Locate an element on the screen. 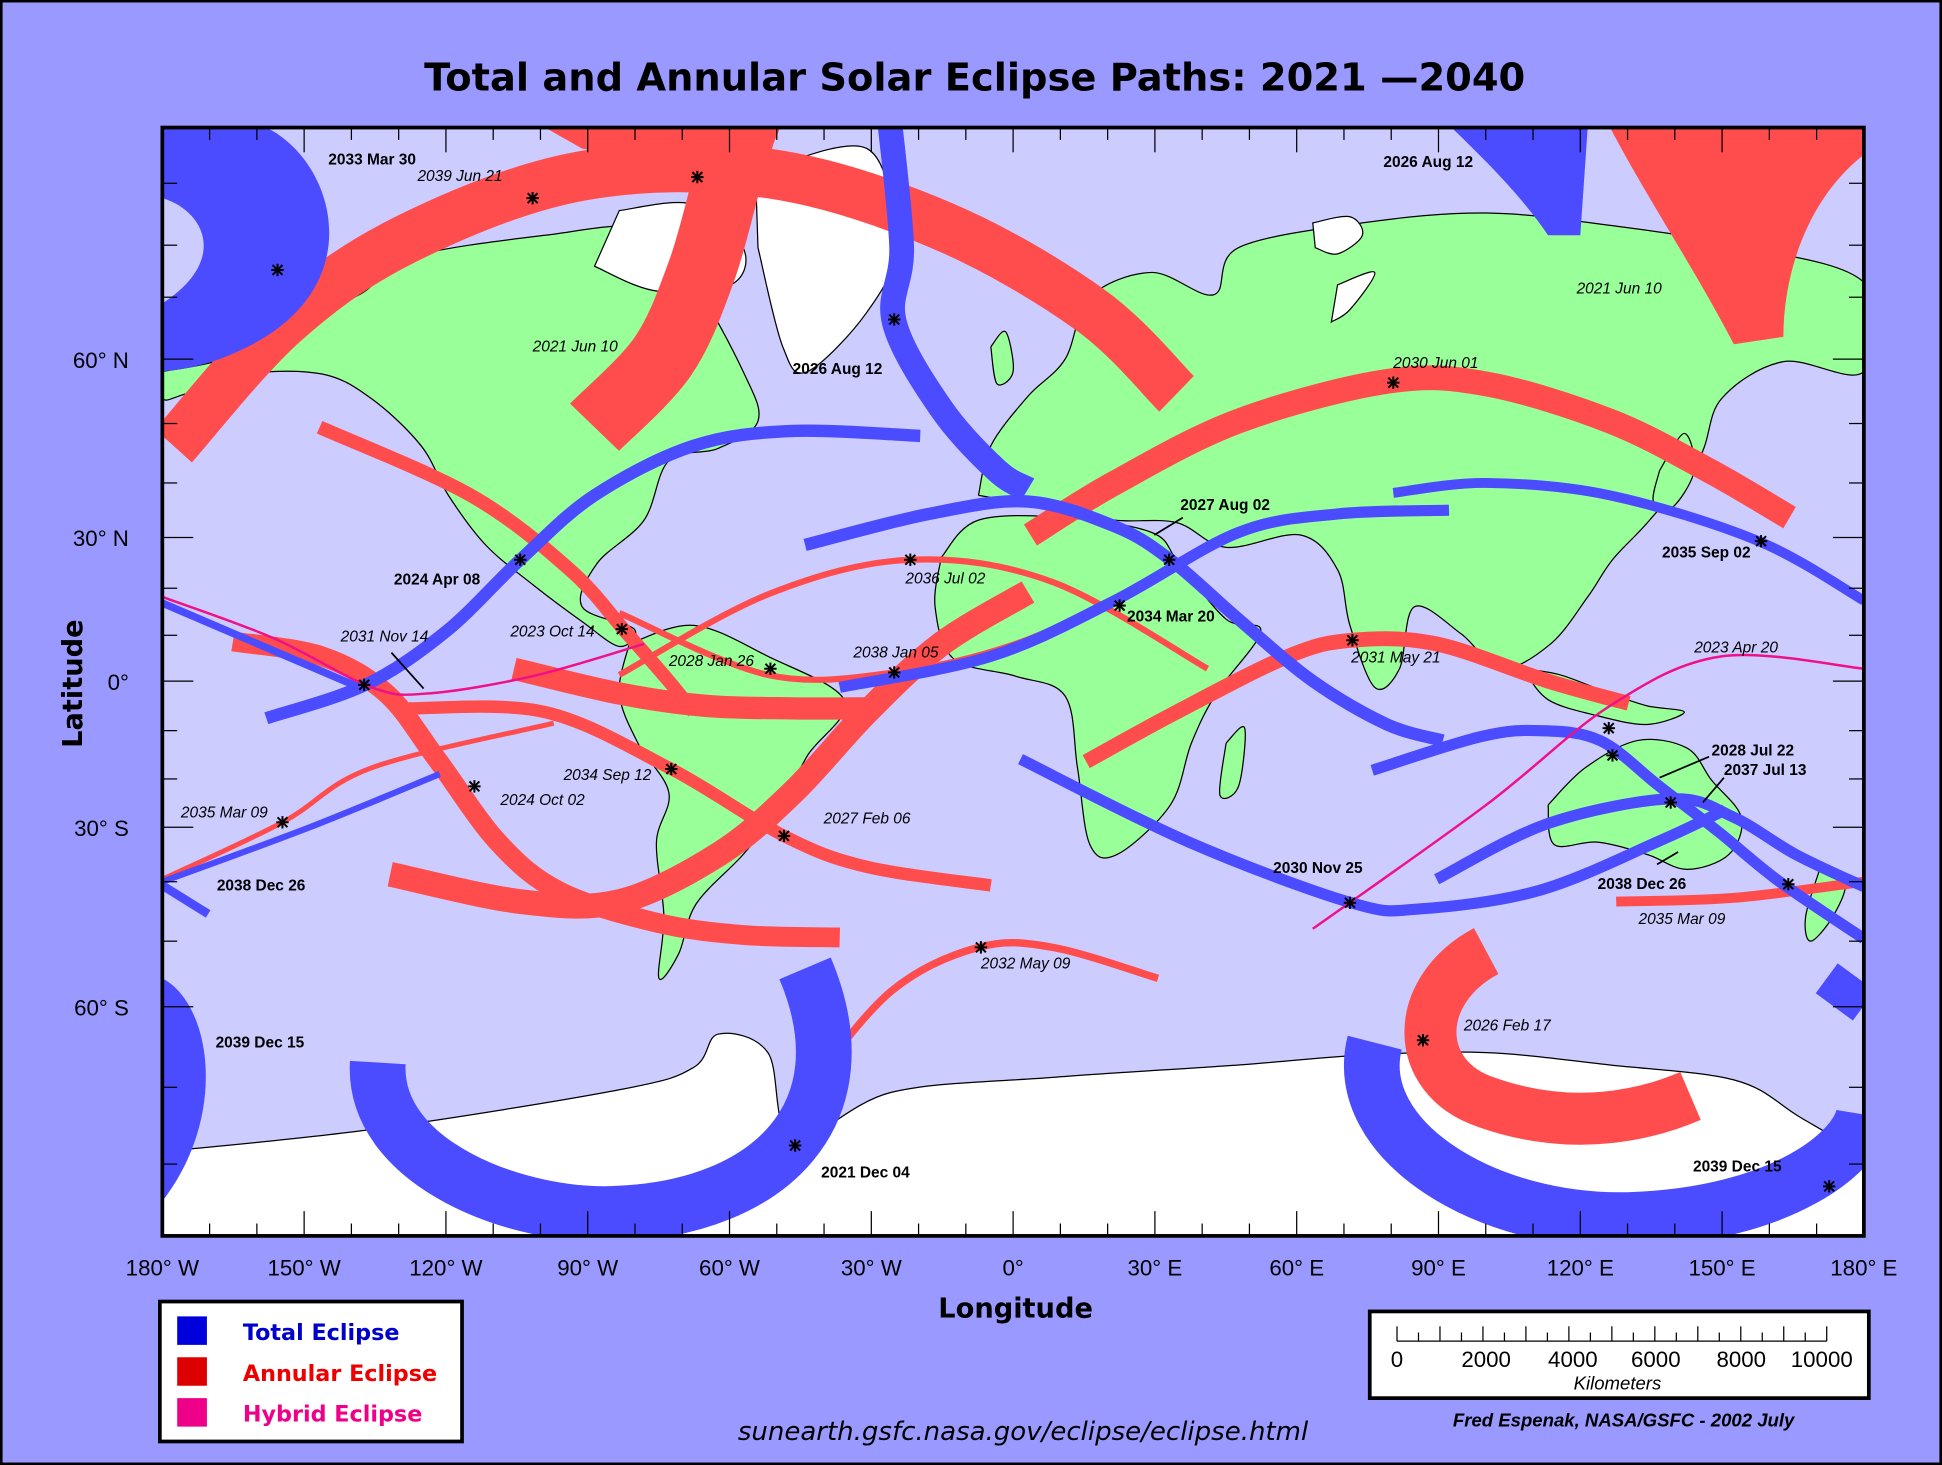  scale-bar-number: 8000 is located at coordinates (1741, 1359).